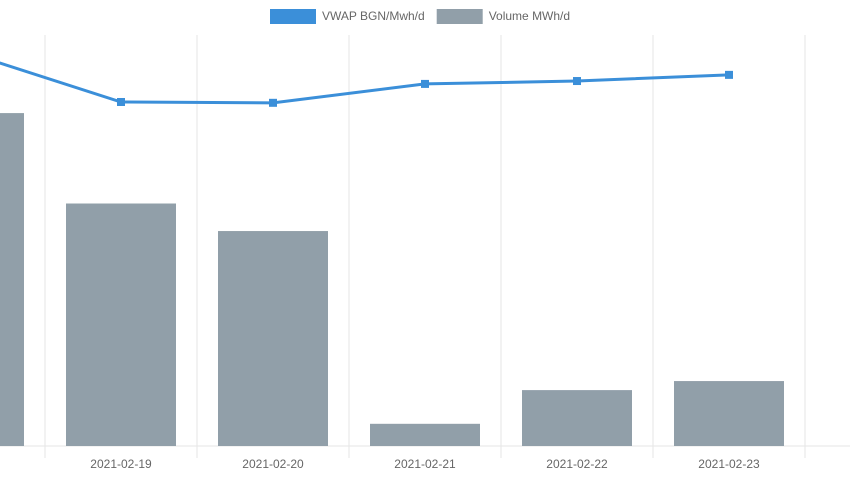 The image size is (850, 480). Describe the element at coordinates (425, 464) in the screenshot. I see `x-tick-label: 2021-02-21` at that location.